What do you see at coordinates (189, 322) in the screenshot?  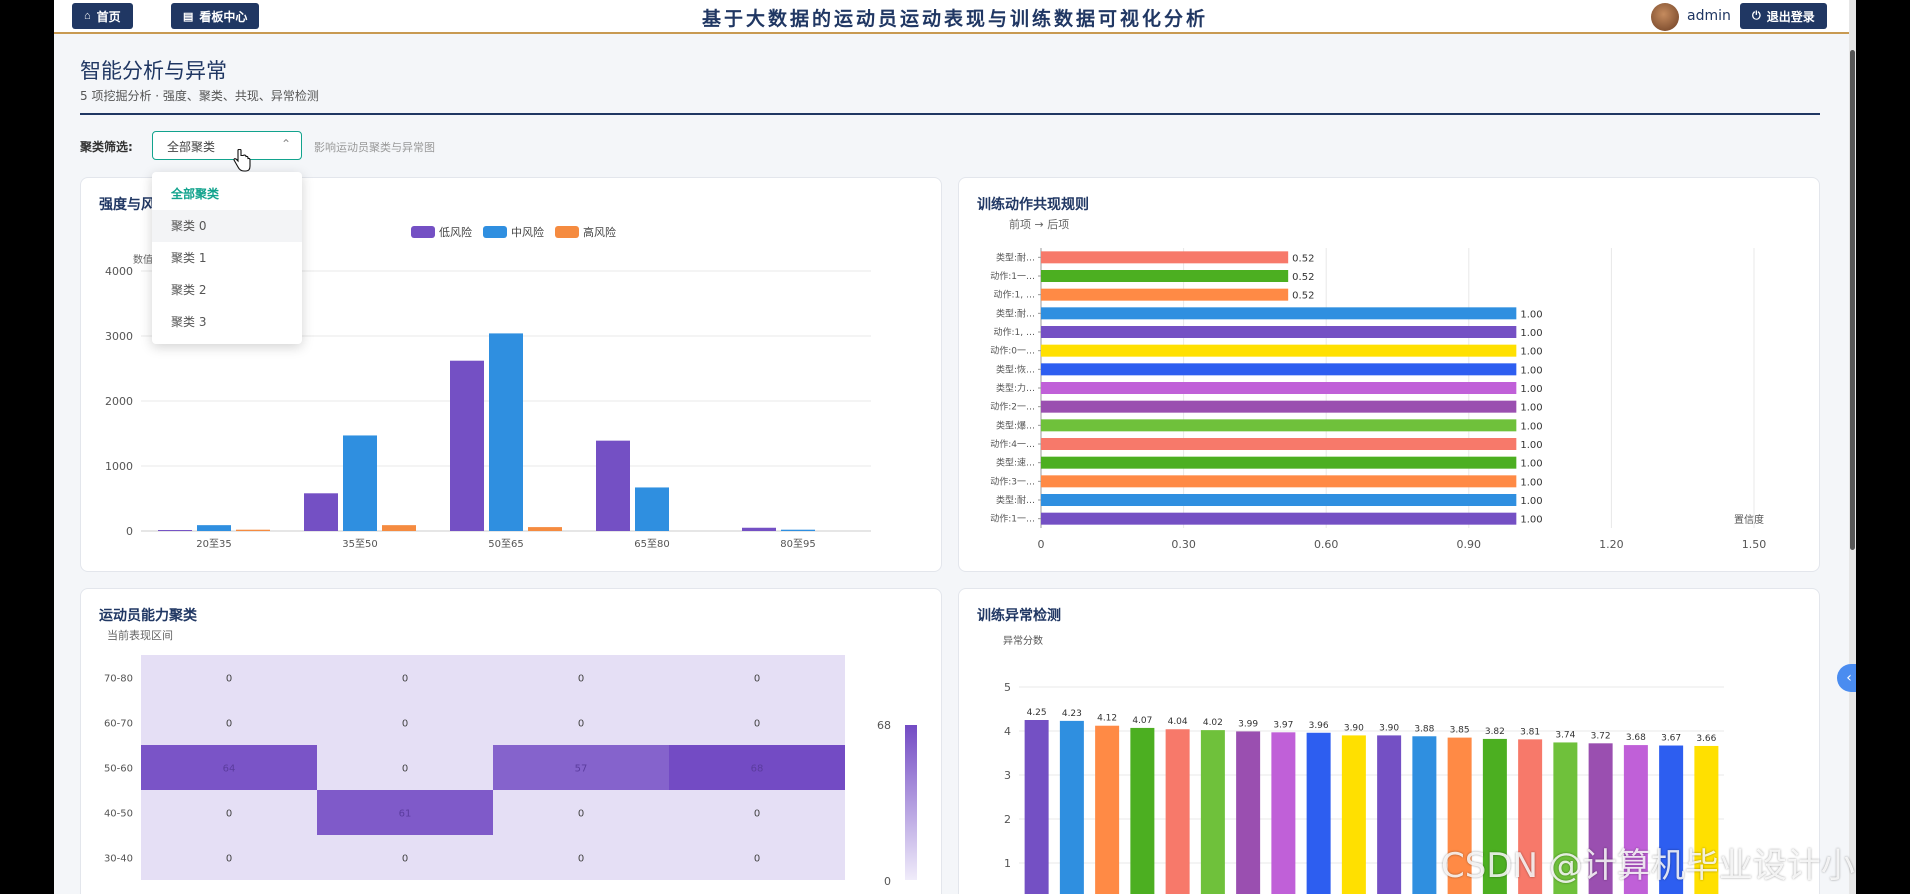 I see `dropdown-option-cluster-3: 聚类 3` at bounding box center [189, 322].